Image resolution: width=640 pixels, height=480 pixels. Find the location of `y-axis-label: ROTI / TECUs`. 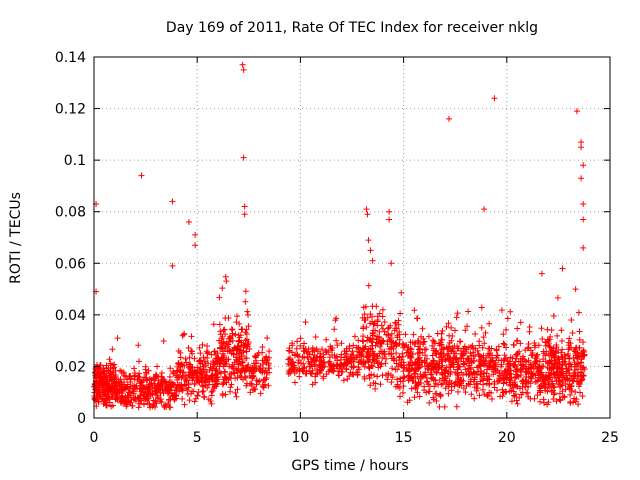

y-axis-label: ROTI / TECUs is located at coordinates (16, 238).